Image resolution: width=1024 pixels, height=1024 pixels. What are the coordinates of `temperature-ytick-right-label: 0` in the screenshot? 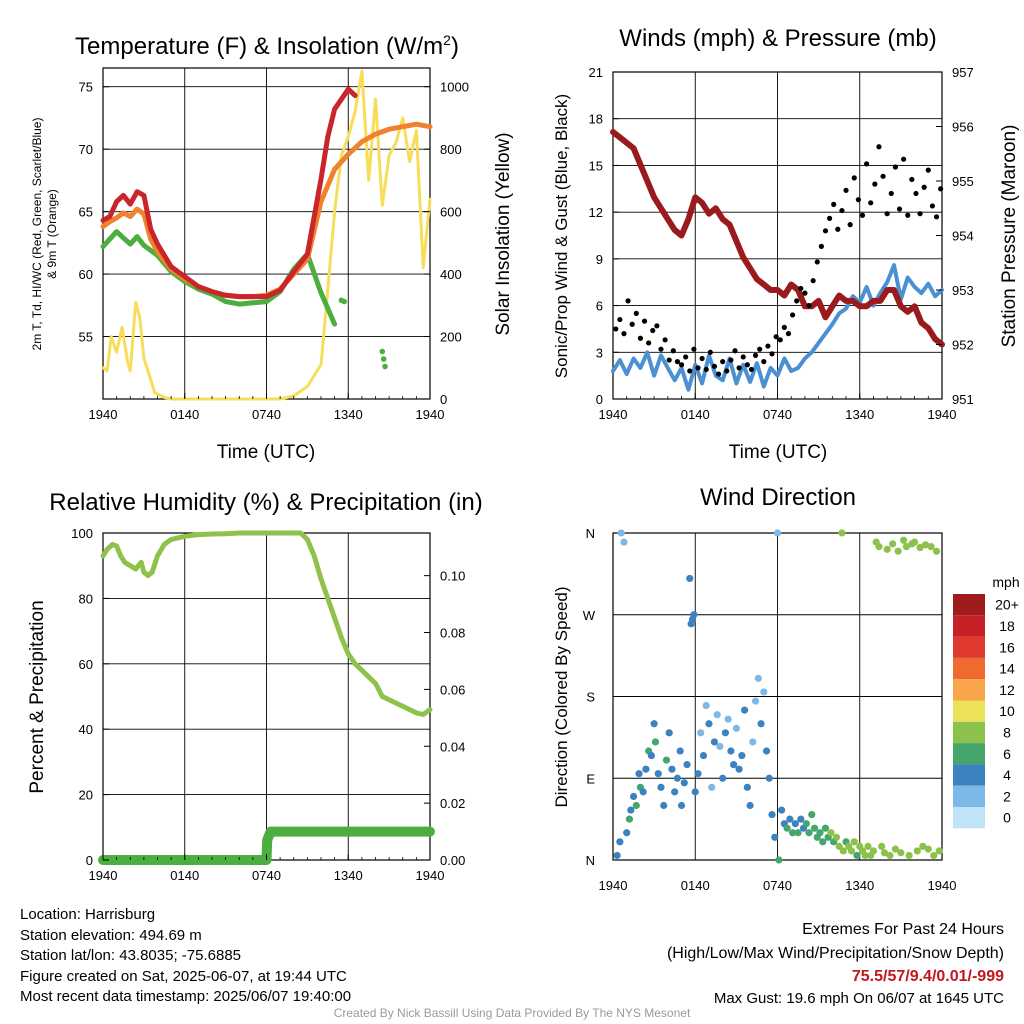 It's located at (443, 399).